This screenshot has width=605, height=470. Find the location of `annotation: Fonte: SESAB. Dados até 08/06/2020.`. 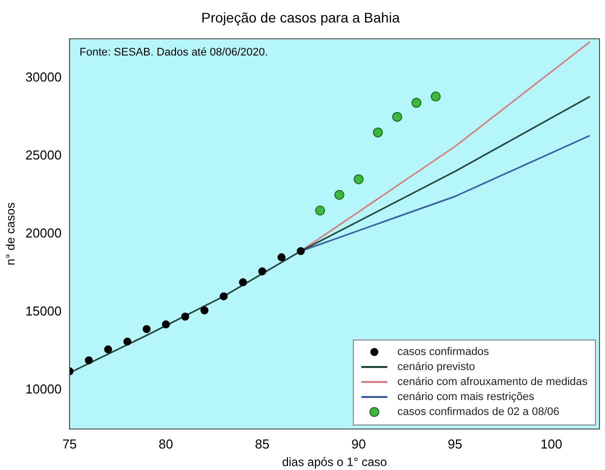

annotation: Fonte: SESAB. Dados até 08/06/2020. is located at coordinates (174, 52).